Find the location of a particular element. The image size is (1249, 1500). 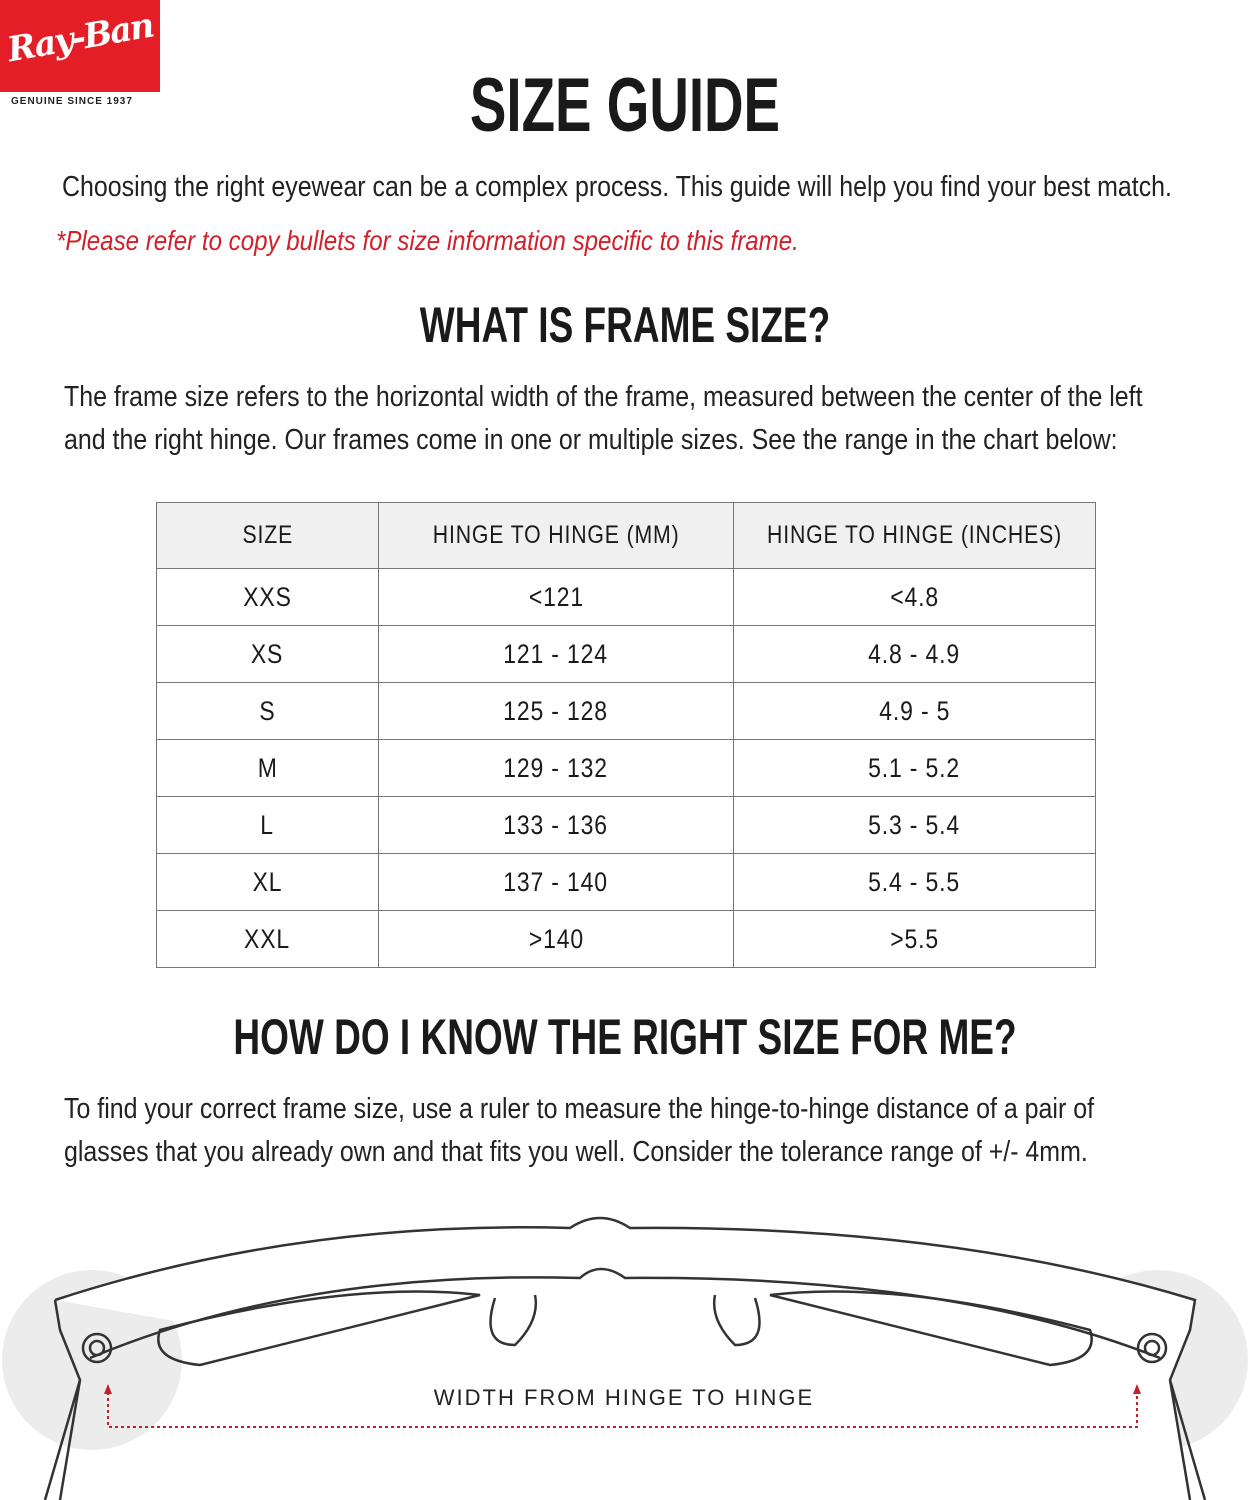

table-cell: M is located at coordinates (267, 768).